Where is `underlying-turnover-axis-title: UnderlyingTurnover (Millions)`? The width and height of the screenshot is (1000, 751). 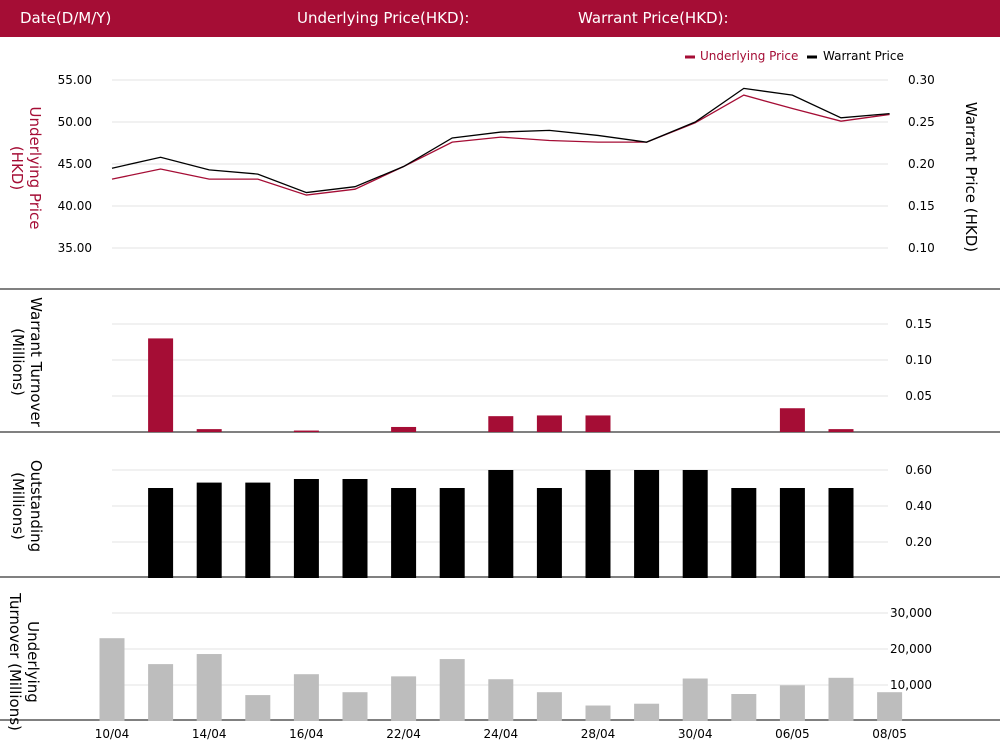
underlying-turnover-axis-title: UnderlyingTurnover (Millions) is located at coordinates (24, 661).